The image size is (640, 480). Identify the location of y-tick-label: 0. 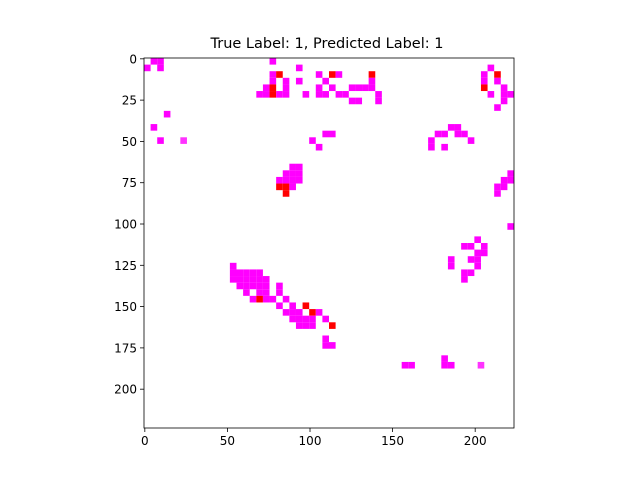
(133, 59).